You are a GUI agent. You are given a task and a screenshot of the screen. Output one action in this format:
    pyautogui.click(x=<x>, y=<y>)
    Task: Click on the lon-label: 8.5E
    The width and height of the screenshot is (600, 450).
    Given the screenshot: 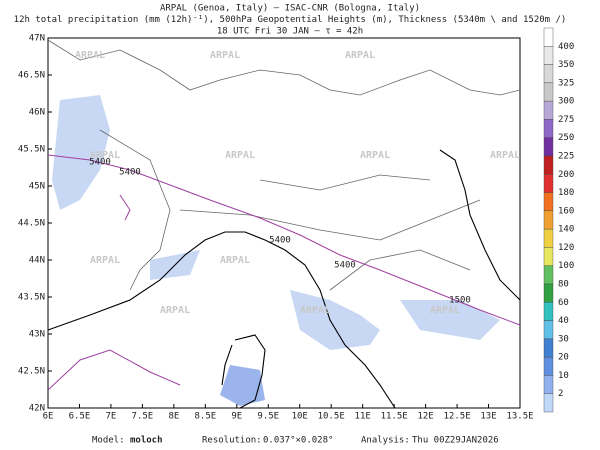 What is the action you would take?
    pyautogui.click(x=205, y=417)
    